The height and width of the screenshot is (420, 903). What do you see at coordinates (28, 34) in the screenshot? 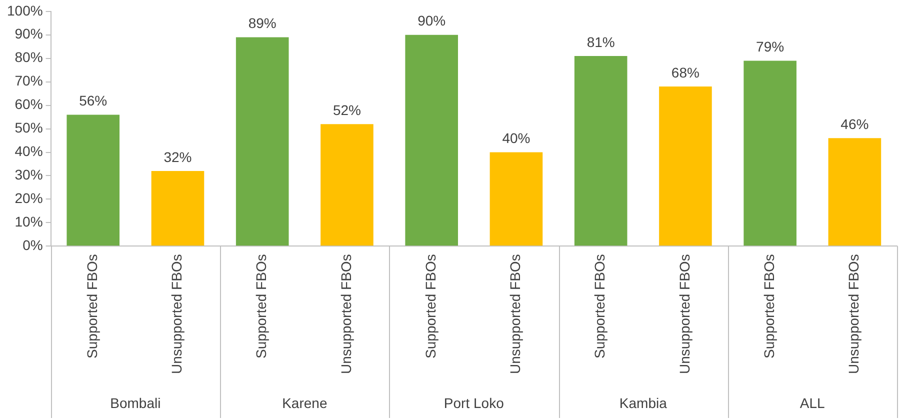
I see `y-tick-label: 90%` at bounding box center [28, 34].